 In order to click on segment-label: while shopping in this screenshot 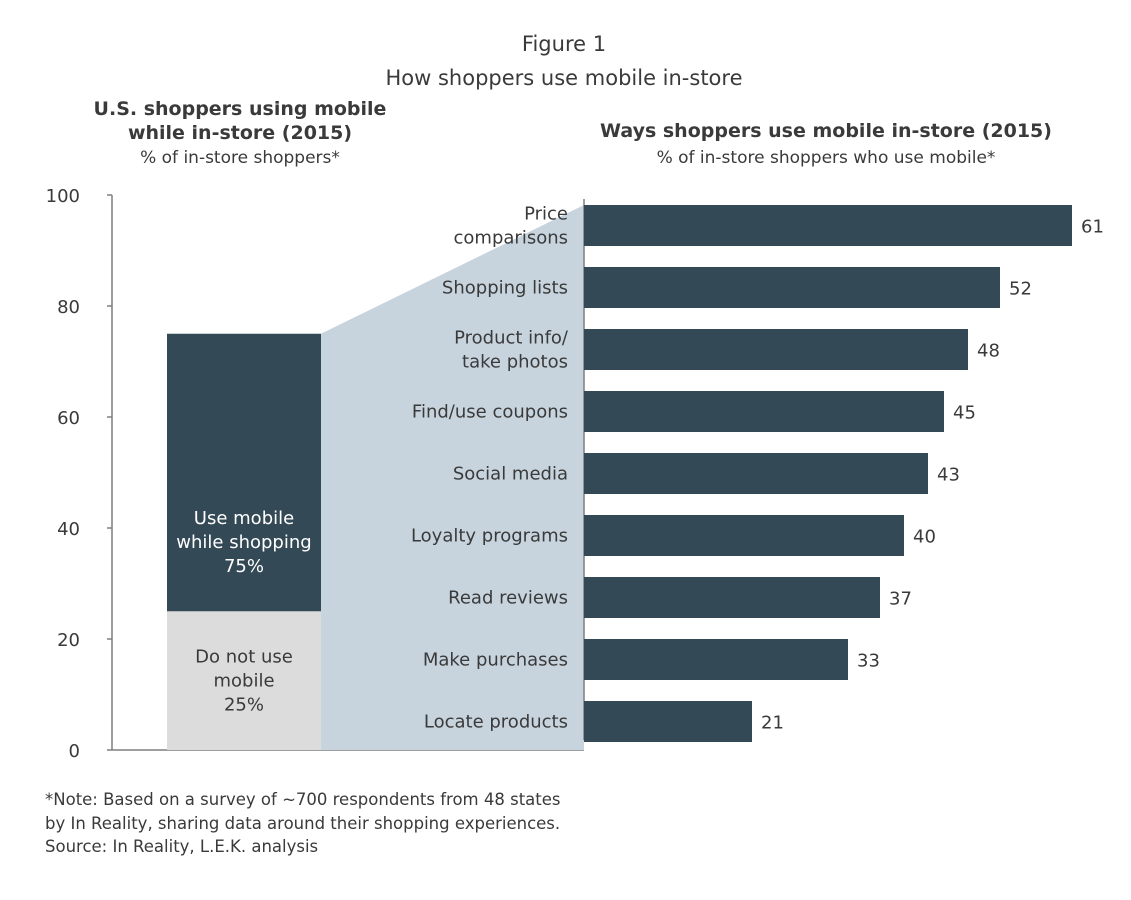, I will do `click(243, 542)`.